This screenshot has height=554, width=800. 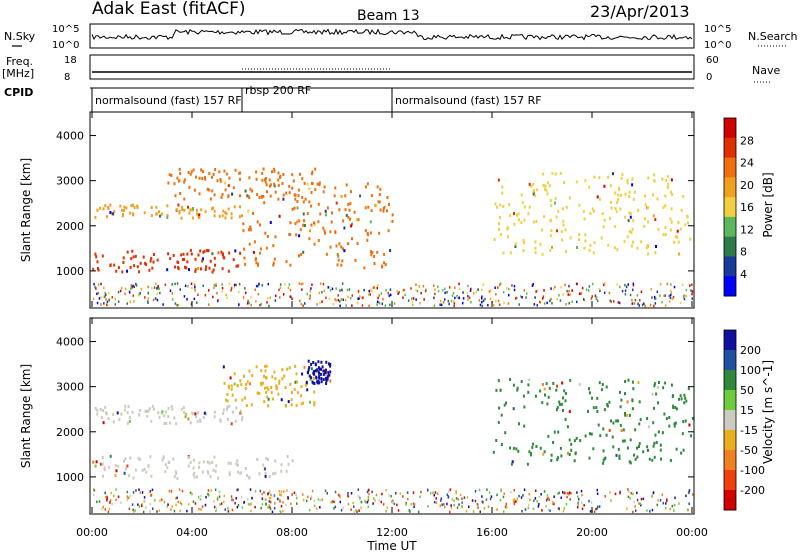 I want to click on colorbar-tick-label: 24, so click(x=747, y=163).